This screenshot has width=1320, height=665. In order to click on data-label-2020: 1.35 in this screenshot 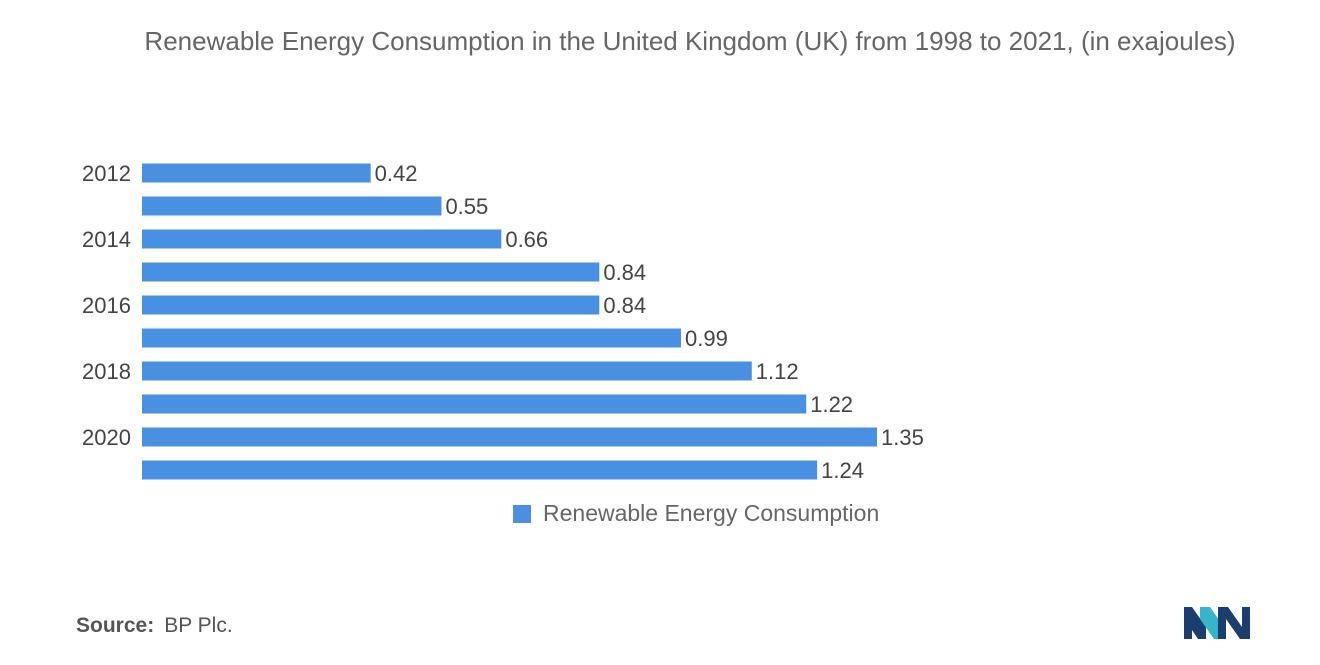, I will do `click(902, 437)`.